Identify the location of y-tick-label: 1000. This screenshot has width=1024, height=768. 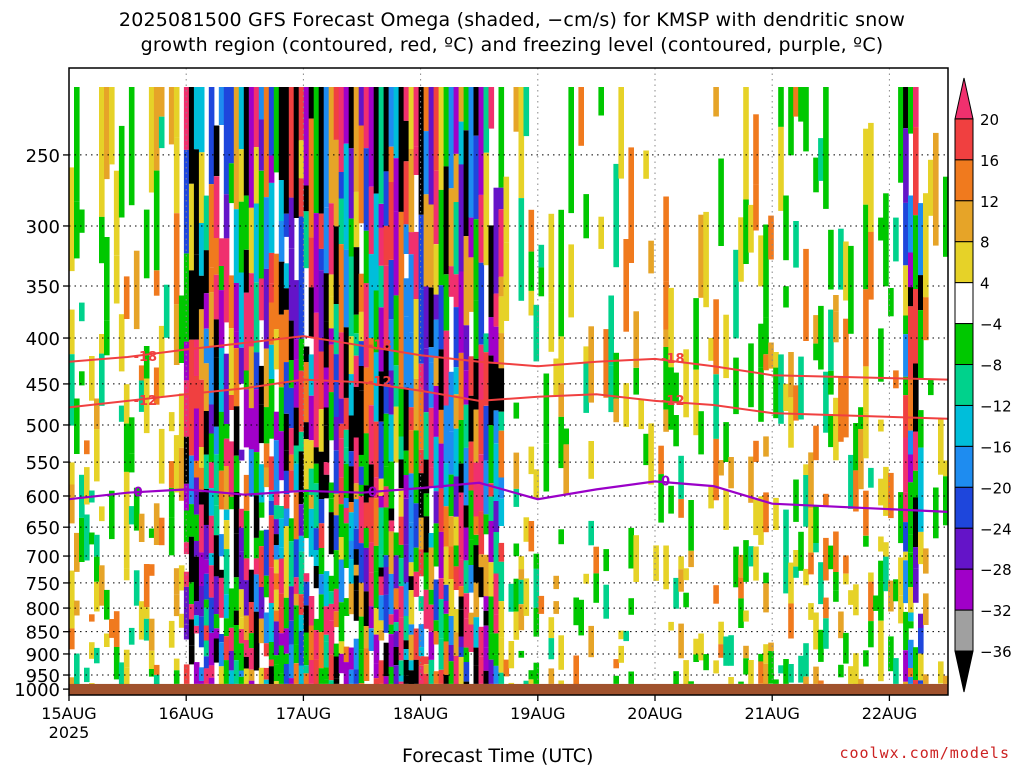
(37, 690).